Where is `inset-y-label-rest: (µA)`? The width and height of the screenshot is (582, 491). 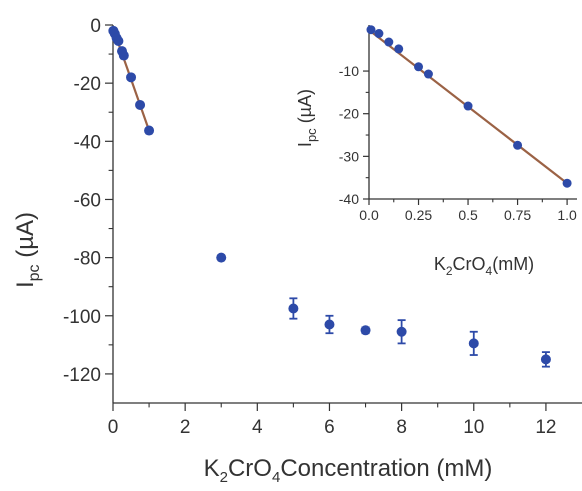 inset-y-label-rest: (µA) is located at coordinates (305, 108).